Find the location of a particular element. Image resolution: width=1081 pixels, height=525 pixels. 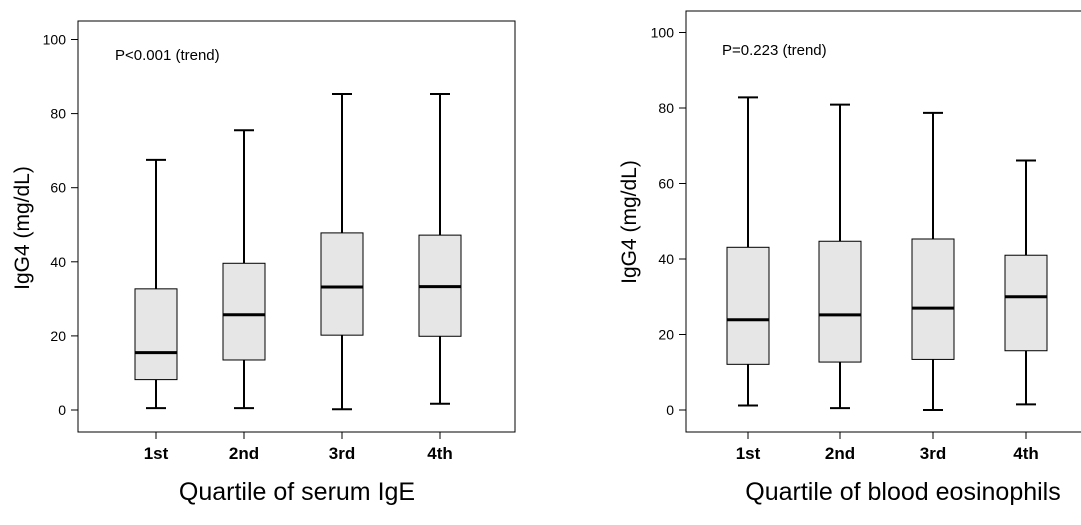

x-axis-label: Quartile of blood eosinophils is located at coordinates (902, 492).